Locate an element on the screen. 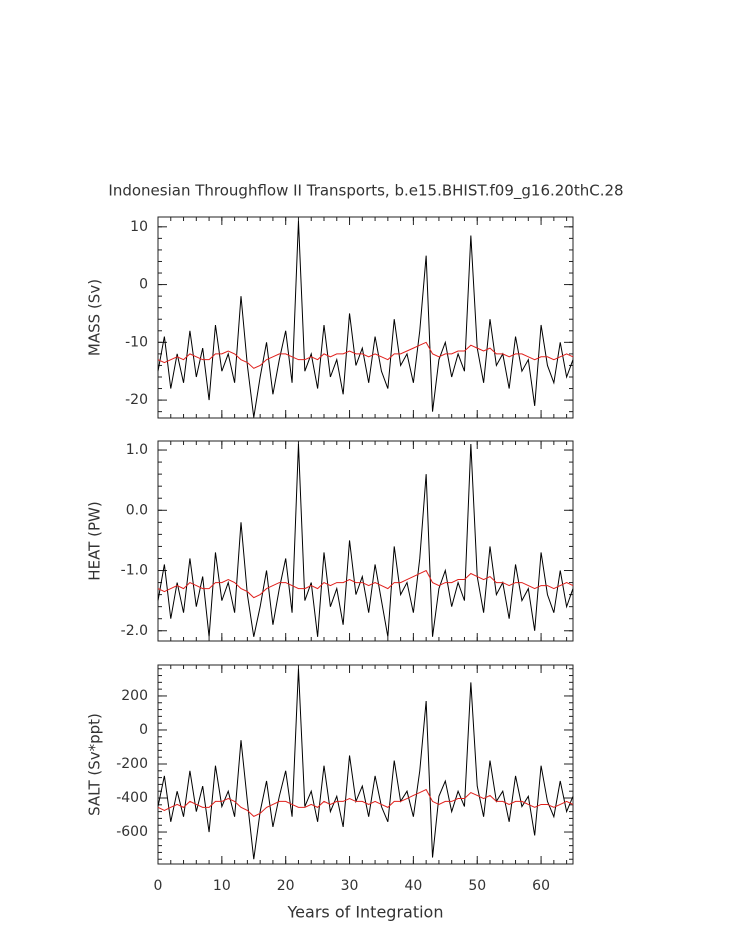 This screenshot has width=733, height=945. y-tick-label: 10 is located at coordinates (139, 227).